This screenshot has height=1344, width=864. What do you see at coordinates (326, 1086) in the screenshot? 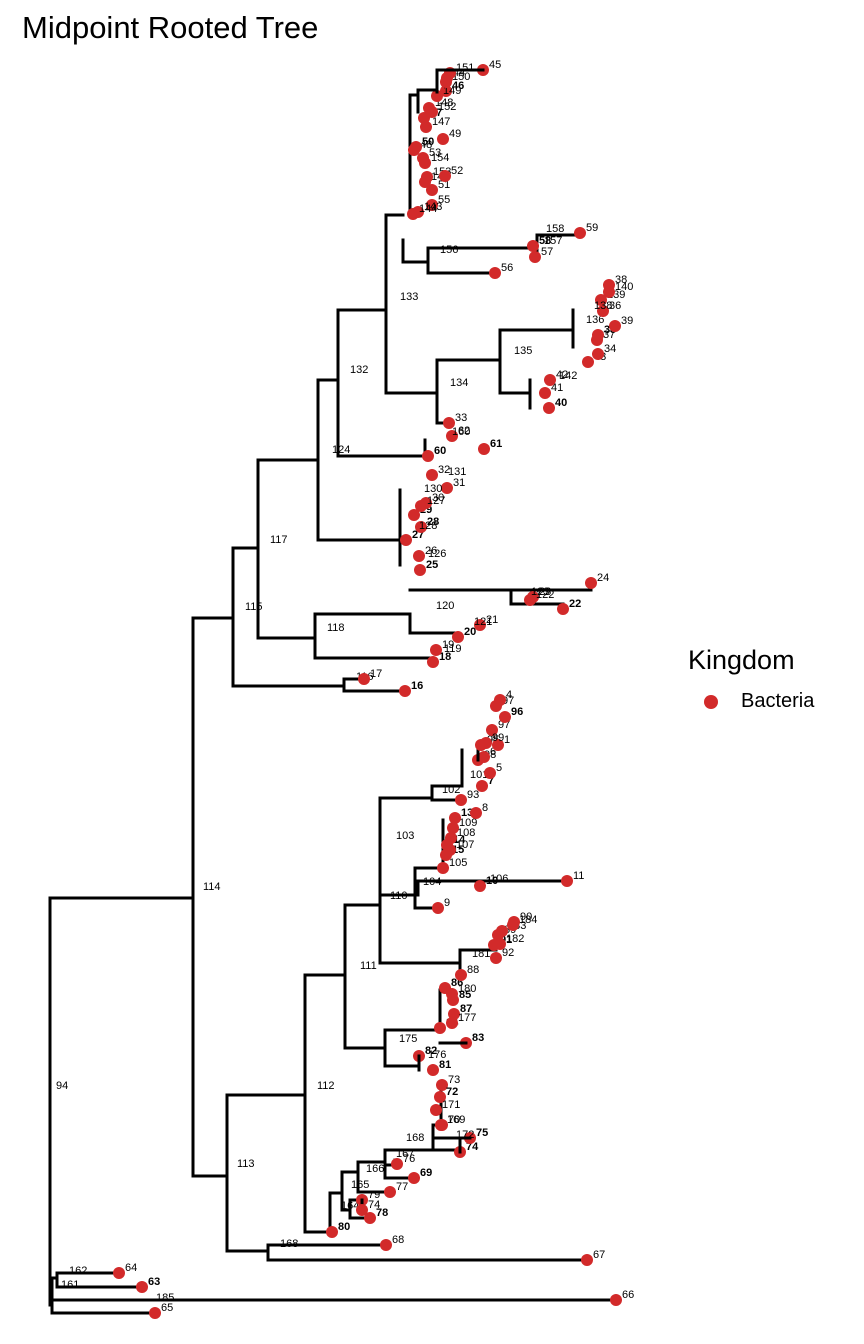
I see `node-label-112: 112` at bounding box center [326, 1086].